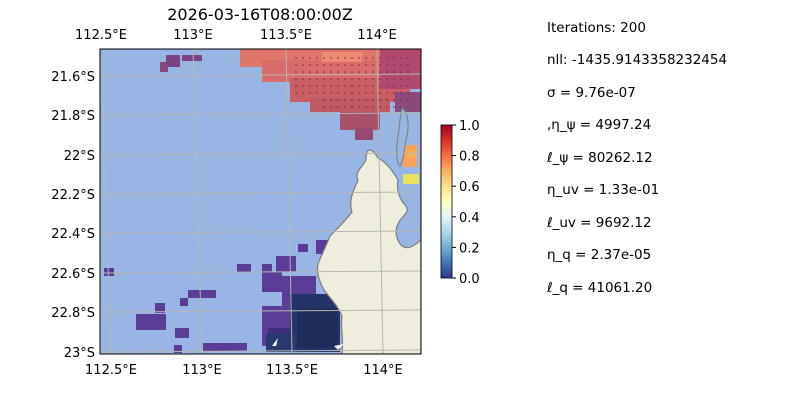  Describe the element at coordinates (383, 370) in the screenshot. I see `bottom-xtick-label: 114°E` at that location.